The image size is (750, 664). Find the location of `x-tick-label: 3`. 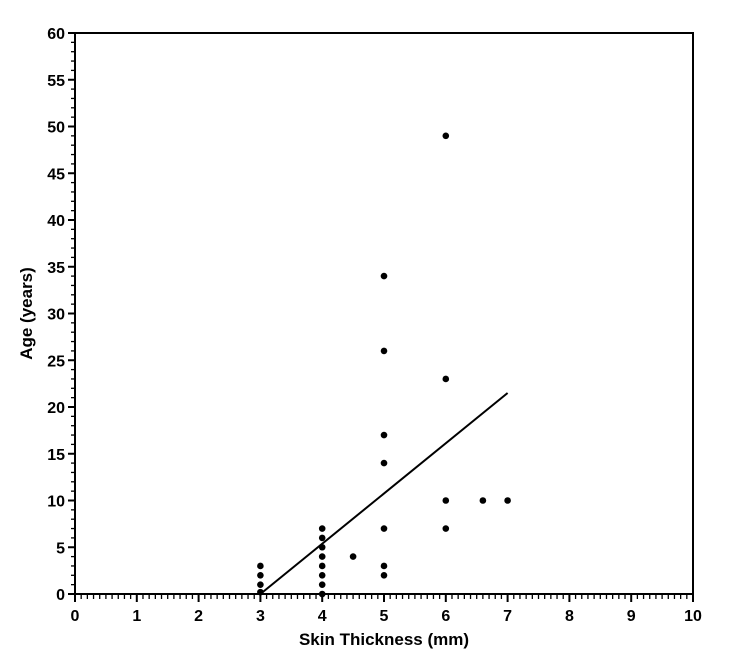

x-tick-label: 3 is located at coordinates (260, 616).